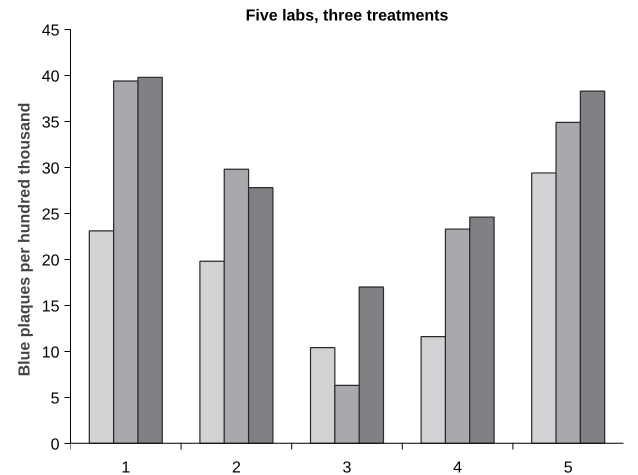  What do you see at coordinates (55, 399) in the screenshot?
I see `y-tick-label: 5` at bounding box center [55, 399].